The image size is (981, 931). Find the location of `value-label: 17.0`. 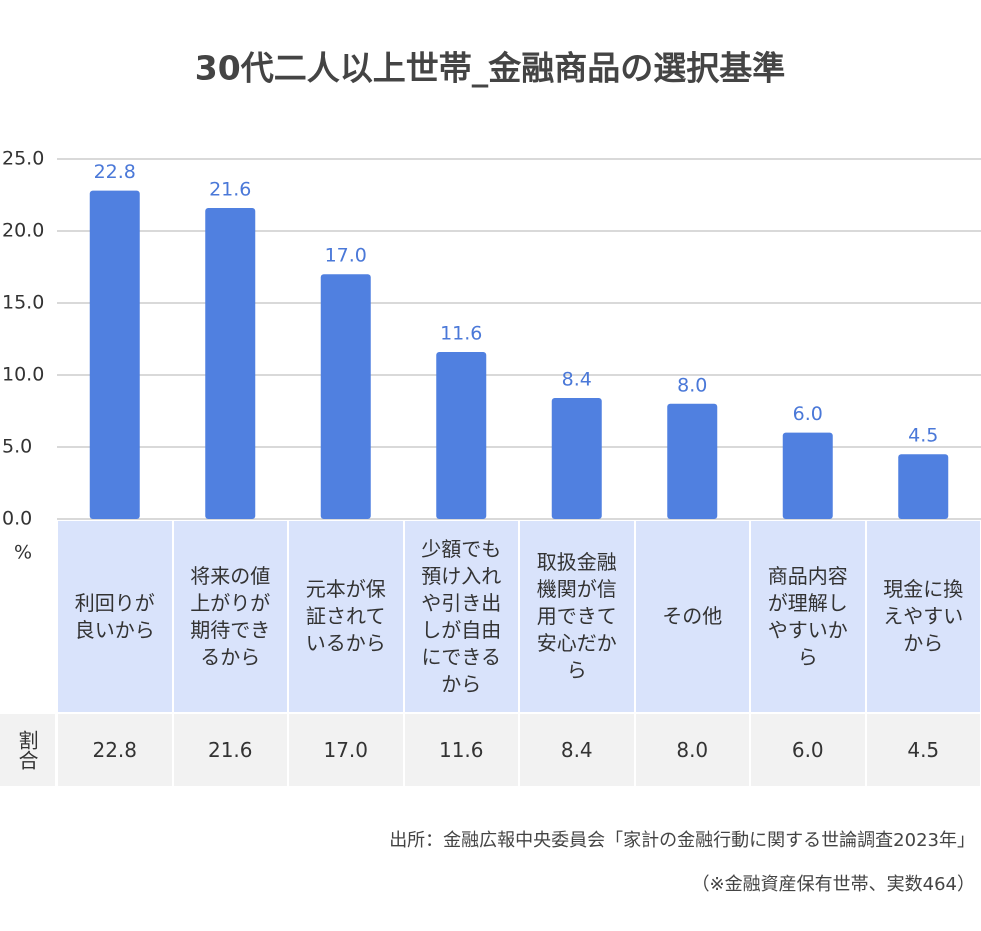

value-label: 17.0 is located at coordinates (346, 256).